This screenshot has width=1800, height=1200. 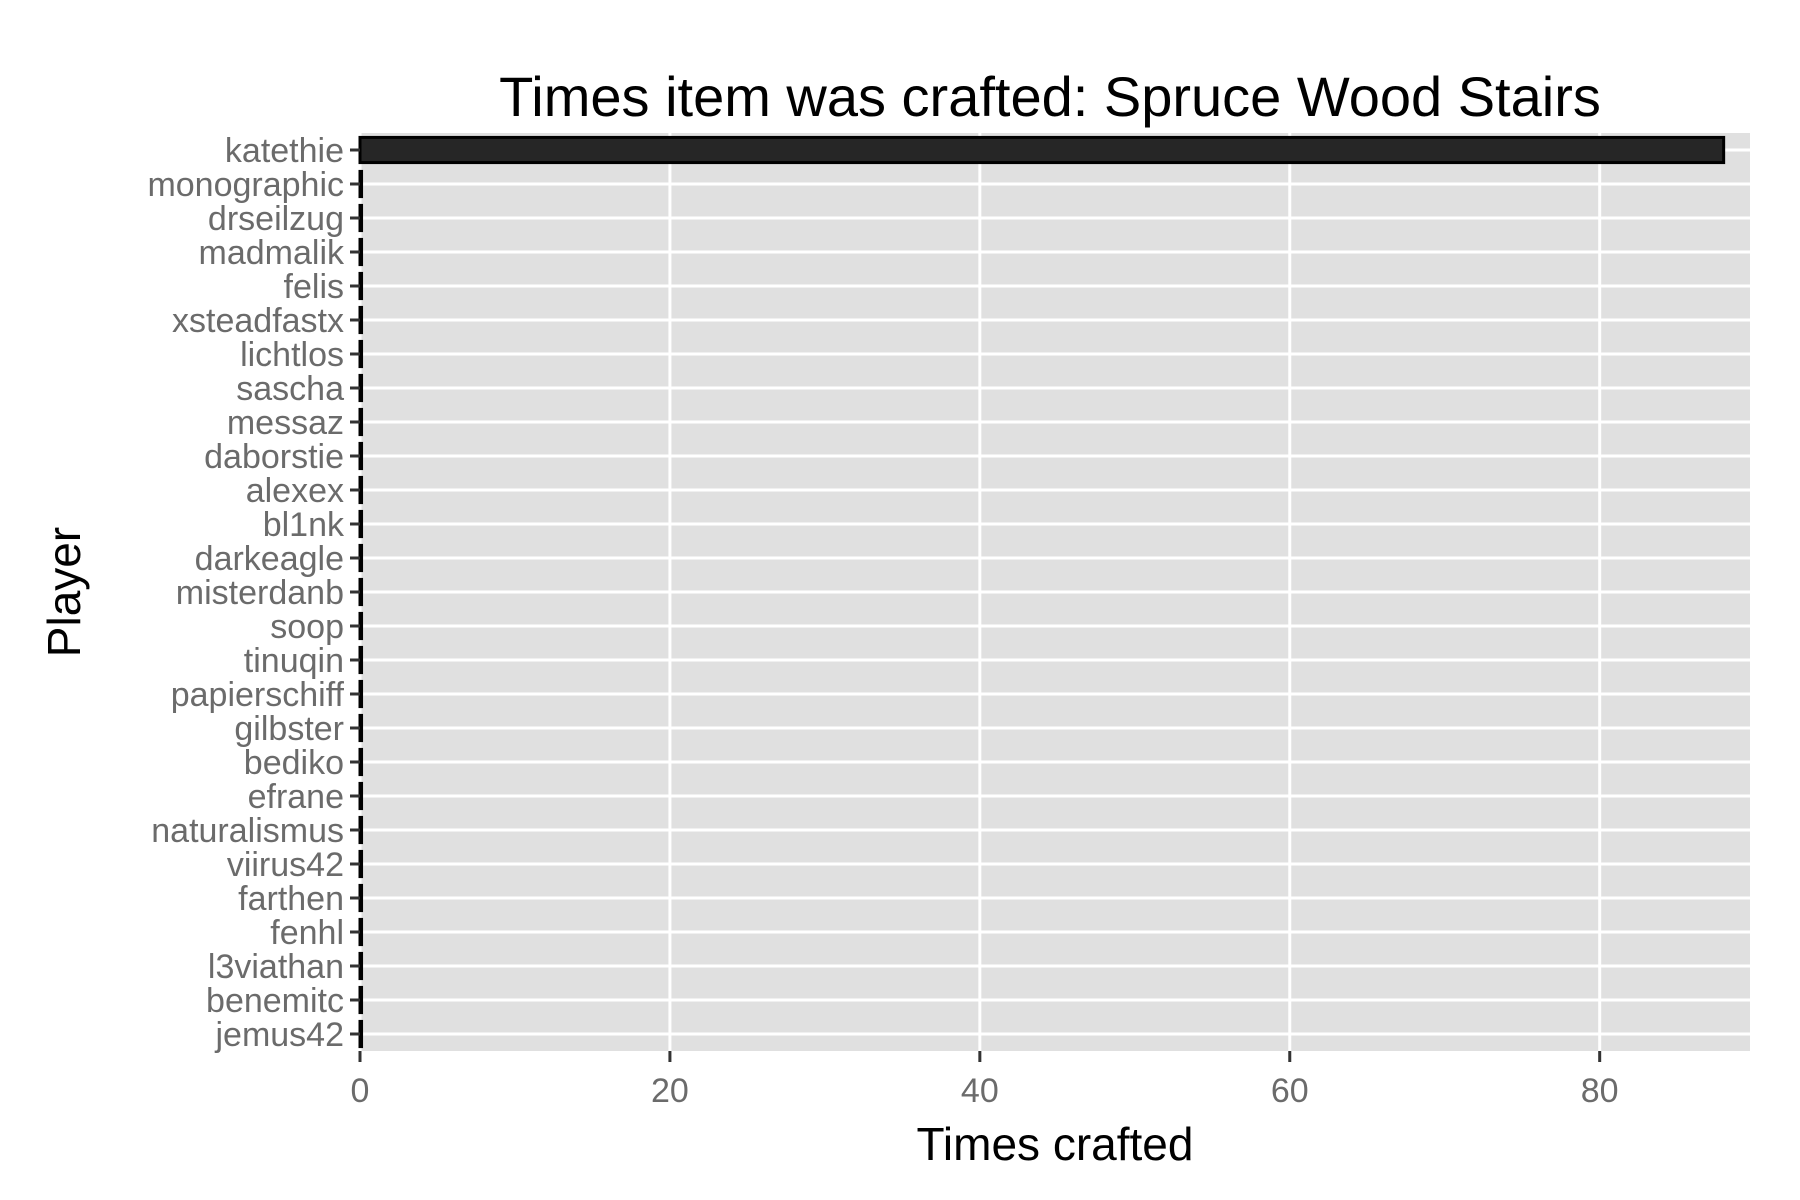 I want to click on bar-tinuqin, so click(x=361, y=660).